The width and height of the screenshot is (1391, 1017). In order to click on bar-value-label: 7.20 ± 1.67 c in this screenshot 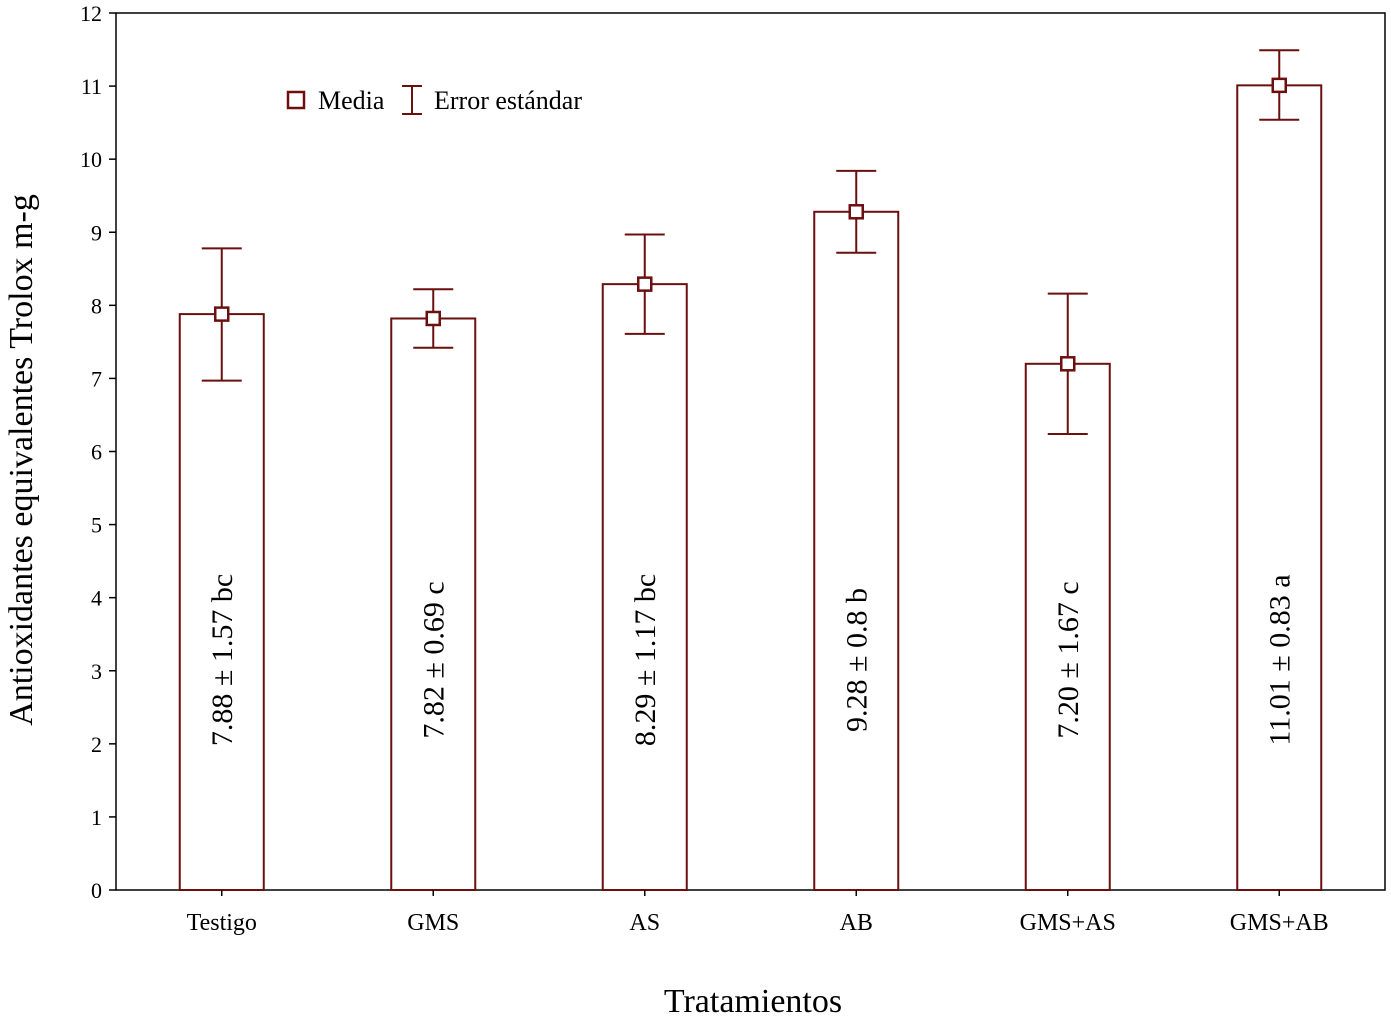, I will do `click(1068, 659)`.